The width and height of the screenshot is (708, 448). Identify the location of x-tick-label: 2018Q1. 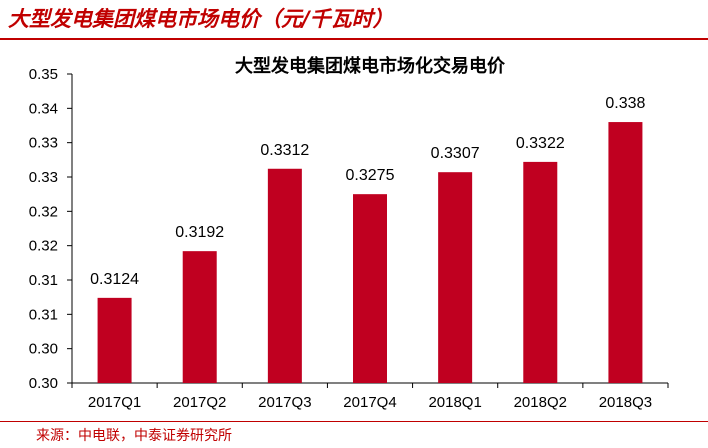
(454, 402).